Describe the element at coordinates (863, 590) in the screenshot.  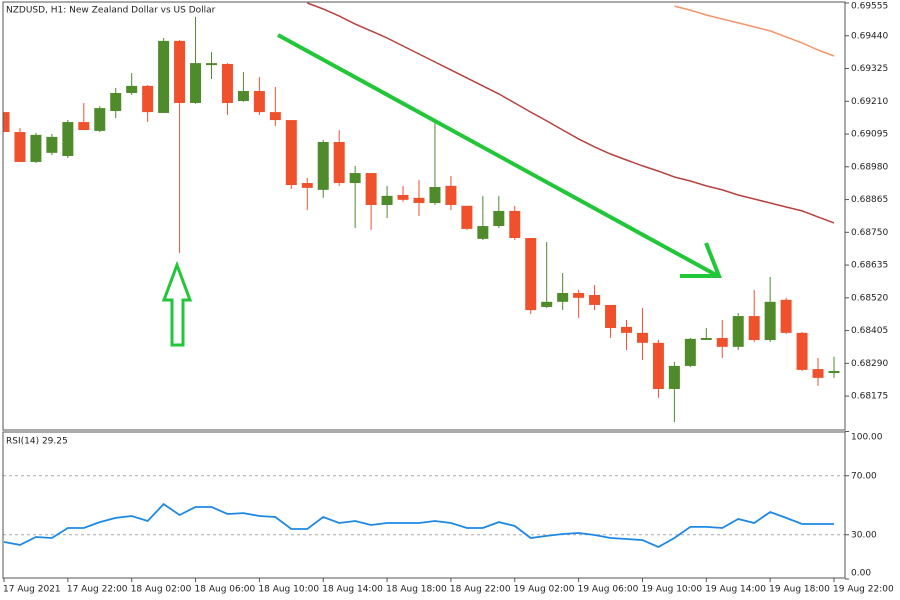
I see `x-tick-label: 19 Aug 22:00` at that location.